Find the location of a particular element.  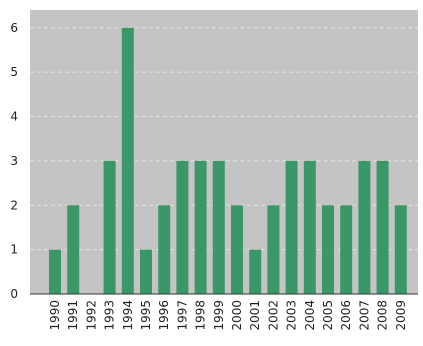

x-tick-label: 2005 is located at coordinates (328, 315).